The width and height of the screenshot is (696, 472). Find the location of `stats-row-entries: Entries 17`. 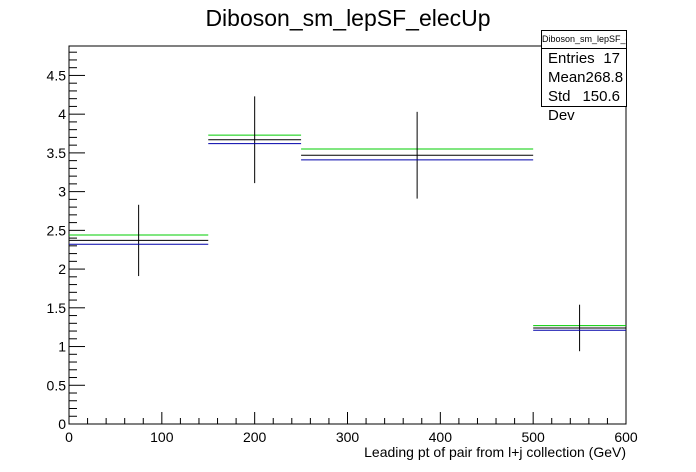

stats-row-entries: Entries 17 is located at coordinates (584, 58).